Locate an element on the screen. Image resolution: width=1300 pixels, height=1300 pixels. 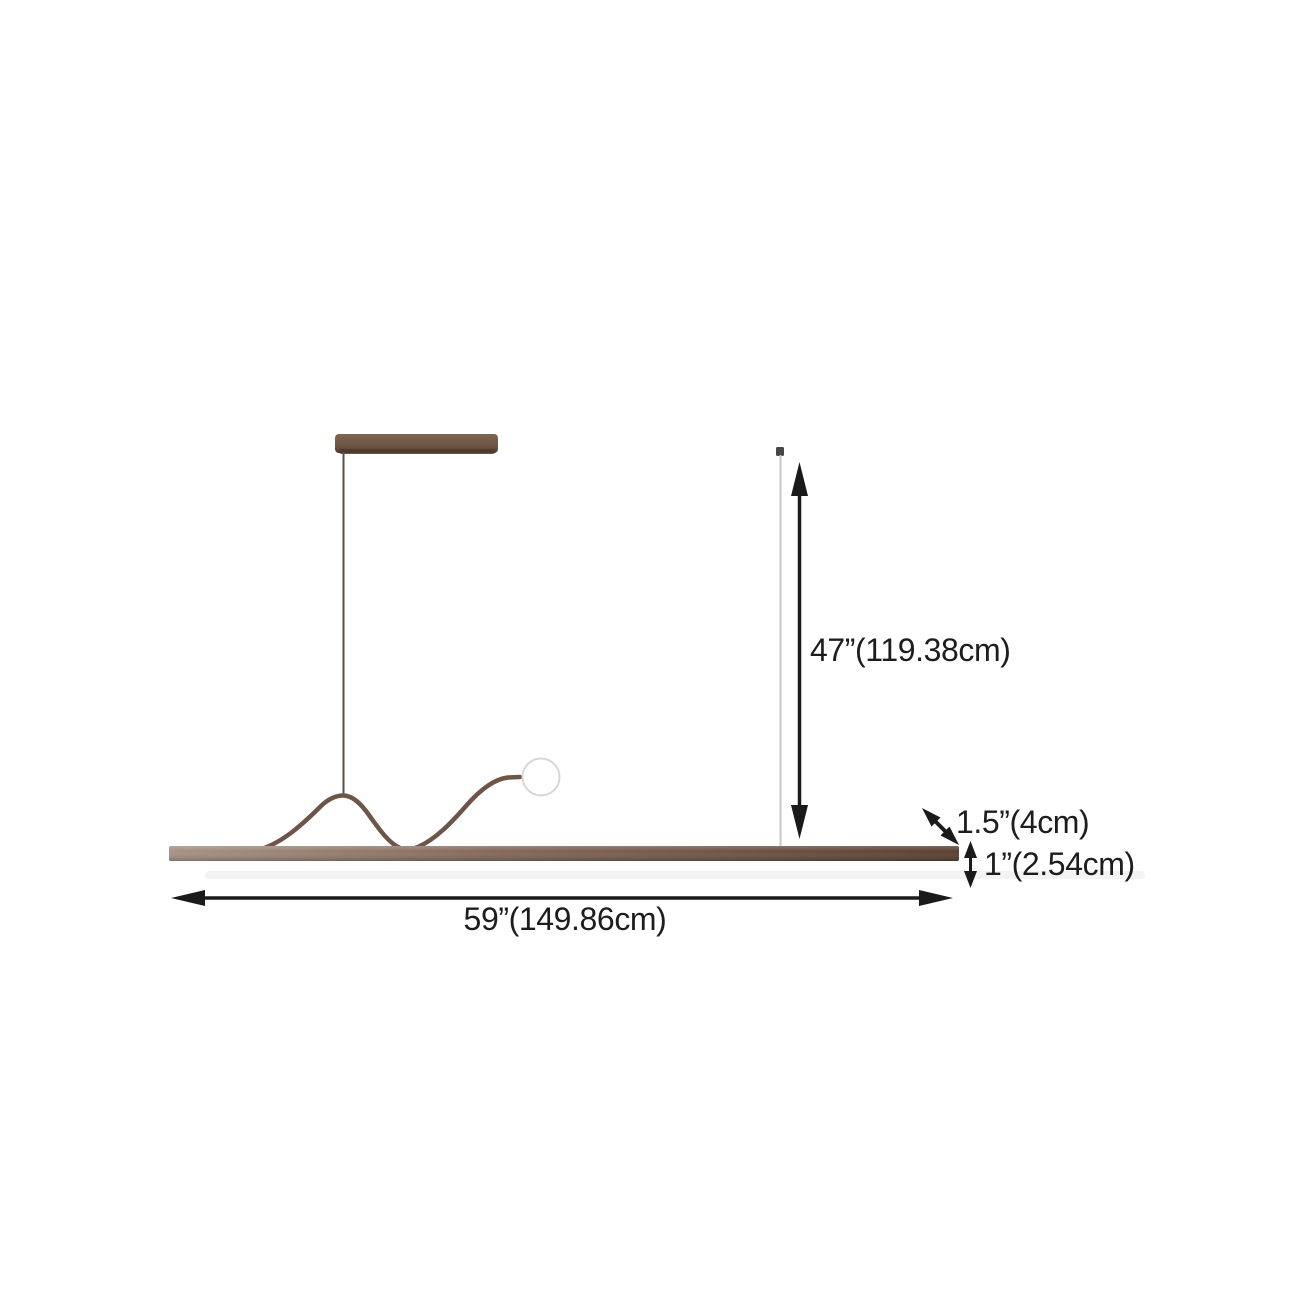
thickness-dimension-label: 1”(2.54cm) is located at coordinates (1059, 864).